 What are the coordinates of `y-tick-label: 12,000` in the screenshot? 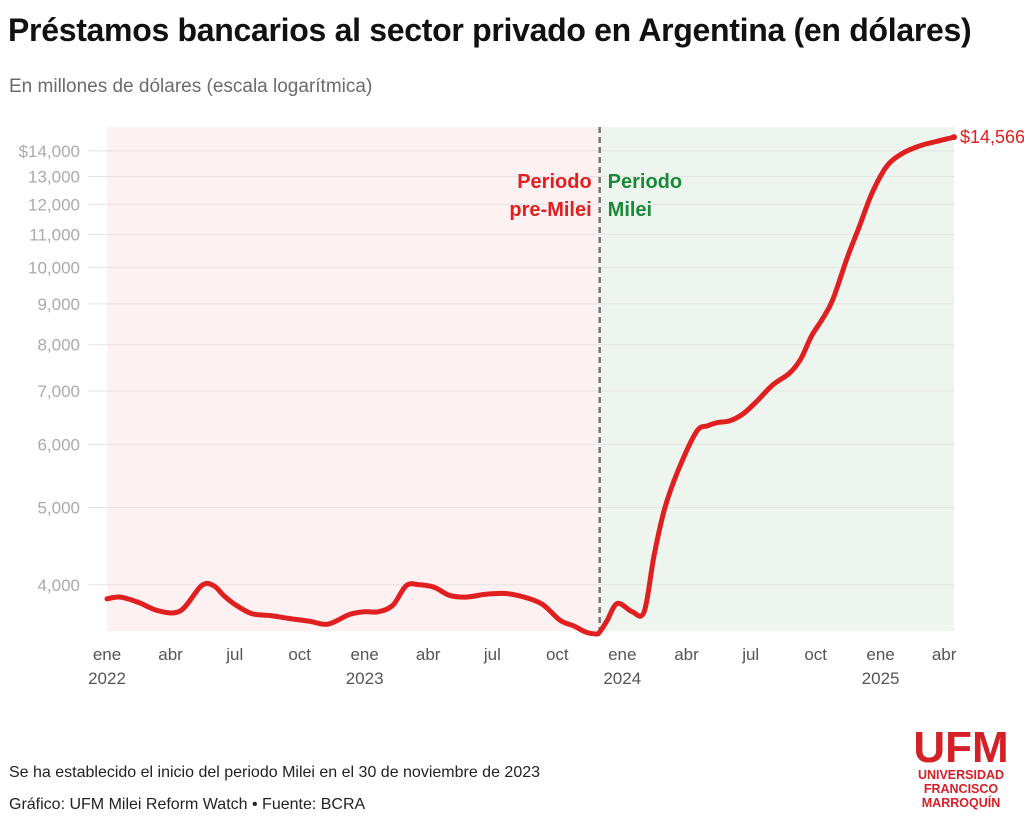 It's located at (54, 204).